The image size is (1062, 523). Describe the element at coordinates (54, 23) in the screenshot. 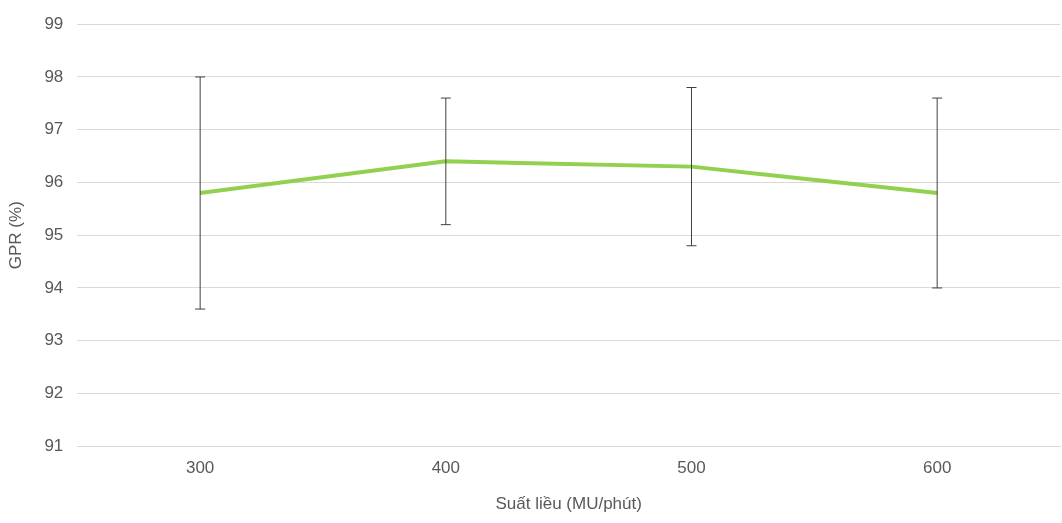

I see `y-tick-label: 99` at that location.